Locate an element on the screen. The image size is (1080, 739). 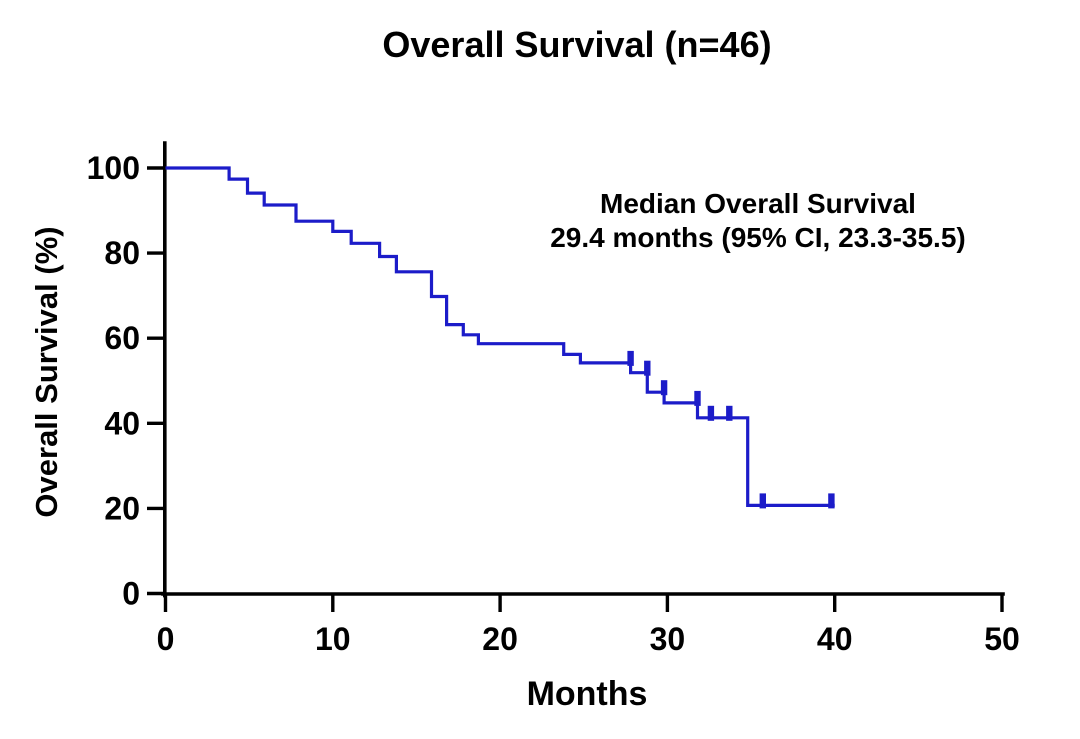
x-tick-label: 20 is located at coordinates (500, 639).